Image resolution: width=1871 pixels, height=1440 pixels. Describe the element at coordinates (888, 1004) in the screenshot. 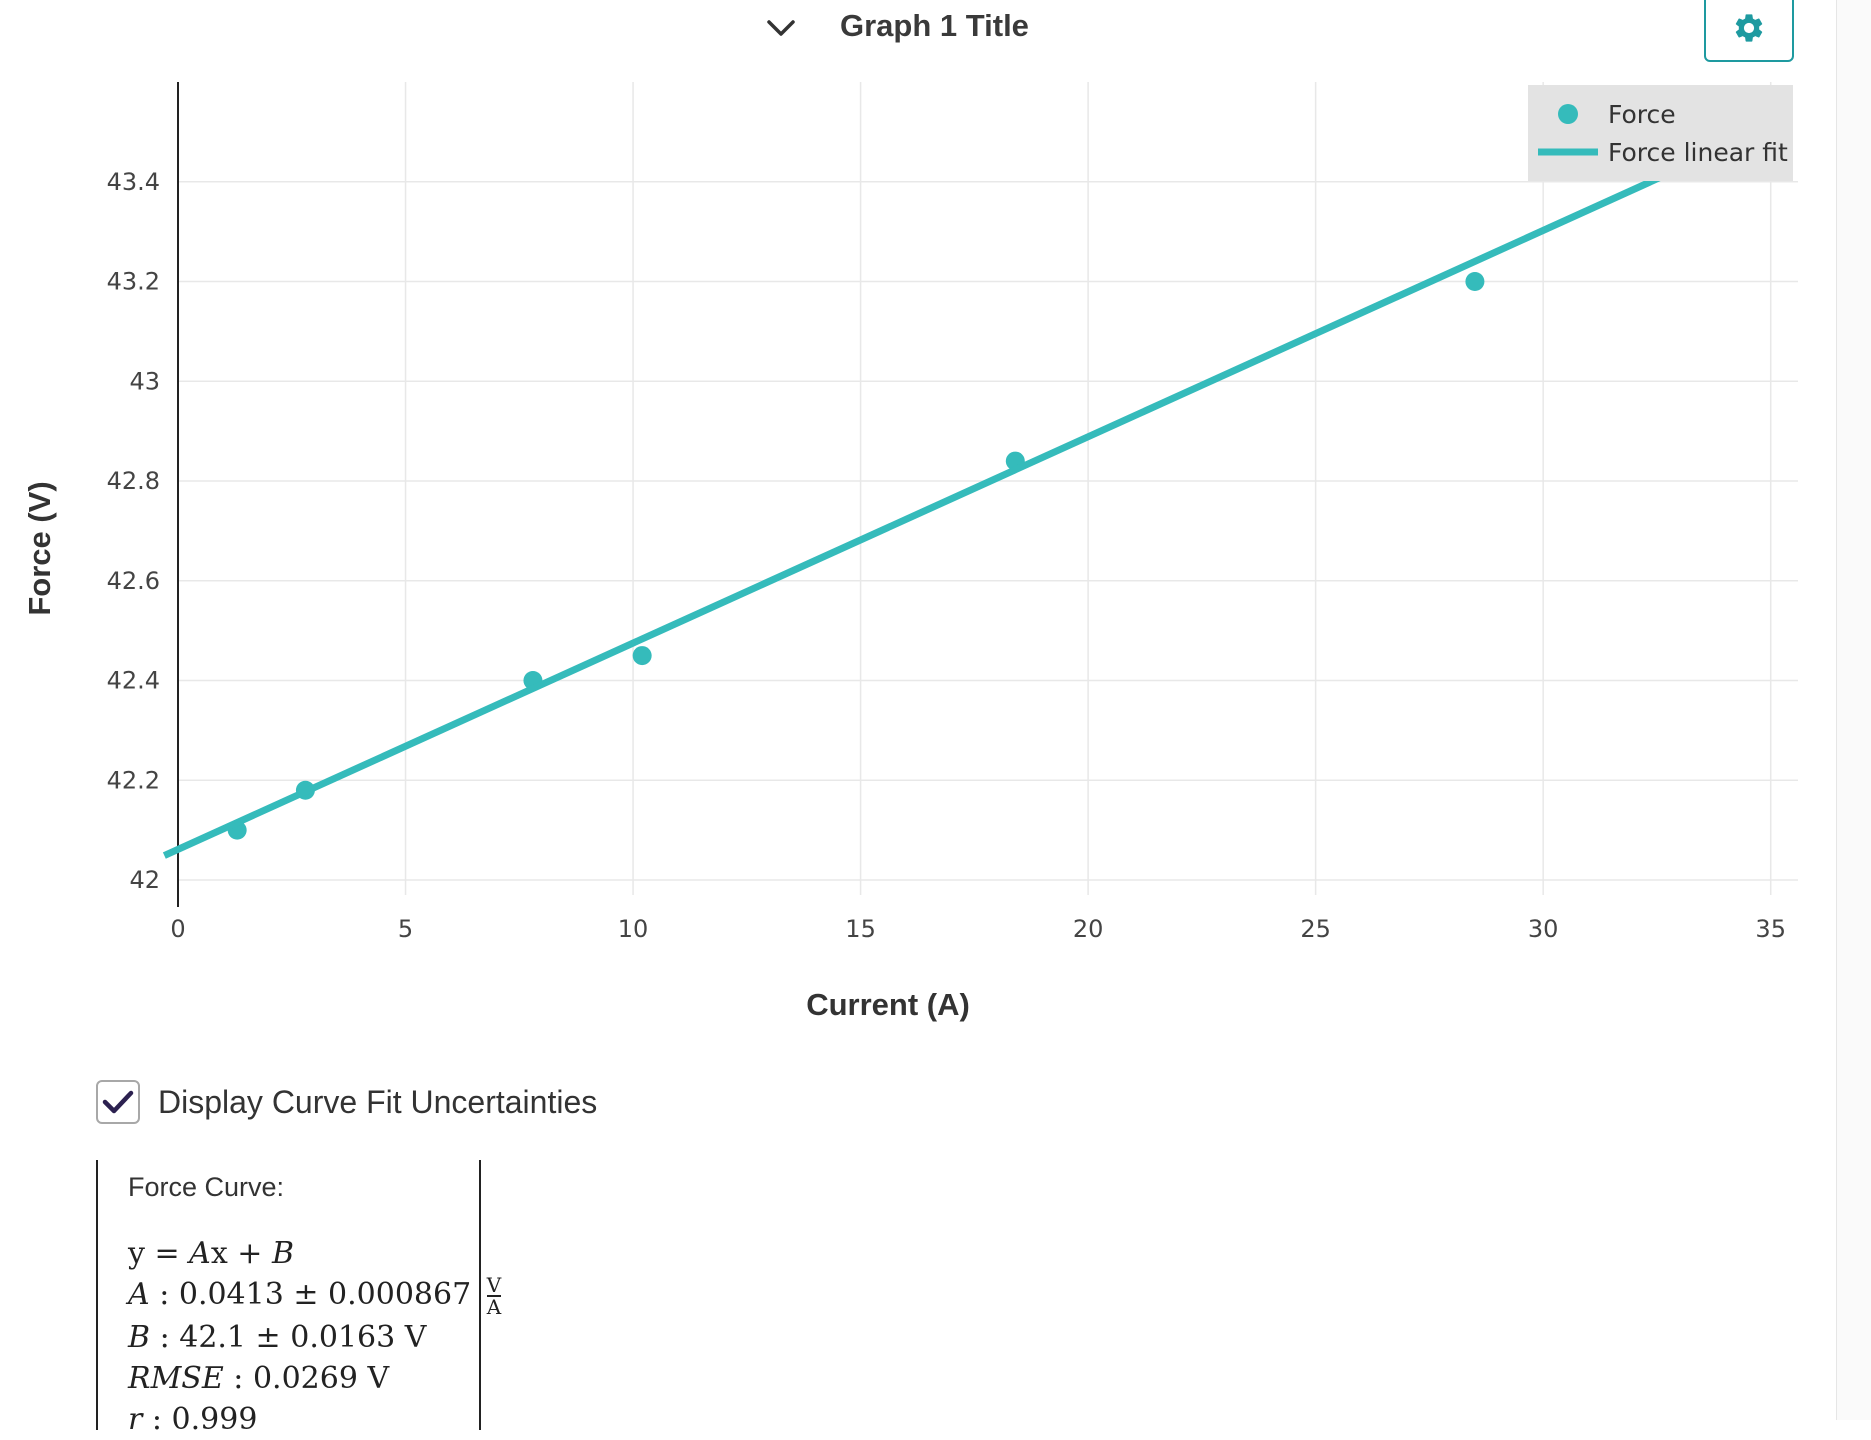

I see `x-axis-title: Current (A)` at that location.